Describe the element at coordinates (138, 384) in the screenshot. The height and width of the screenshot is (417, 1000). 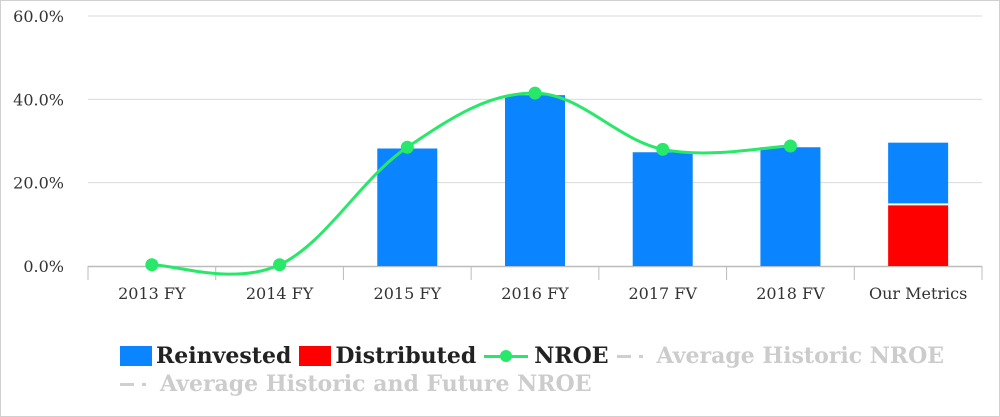
I see `avg-historic-future-dash-swatch` at that location.